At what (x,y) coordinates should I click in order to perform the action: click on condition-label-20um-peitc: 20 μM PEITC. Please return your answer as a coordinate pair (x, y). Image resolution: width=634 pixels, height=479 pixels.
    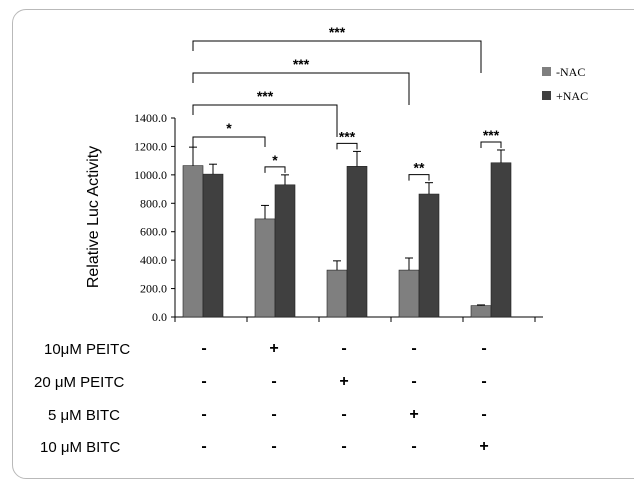
    Looking at the image, I should click on (79, 382).